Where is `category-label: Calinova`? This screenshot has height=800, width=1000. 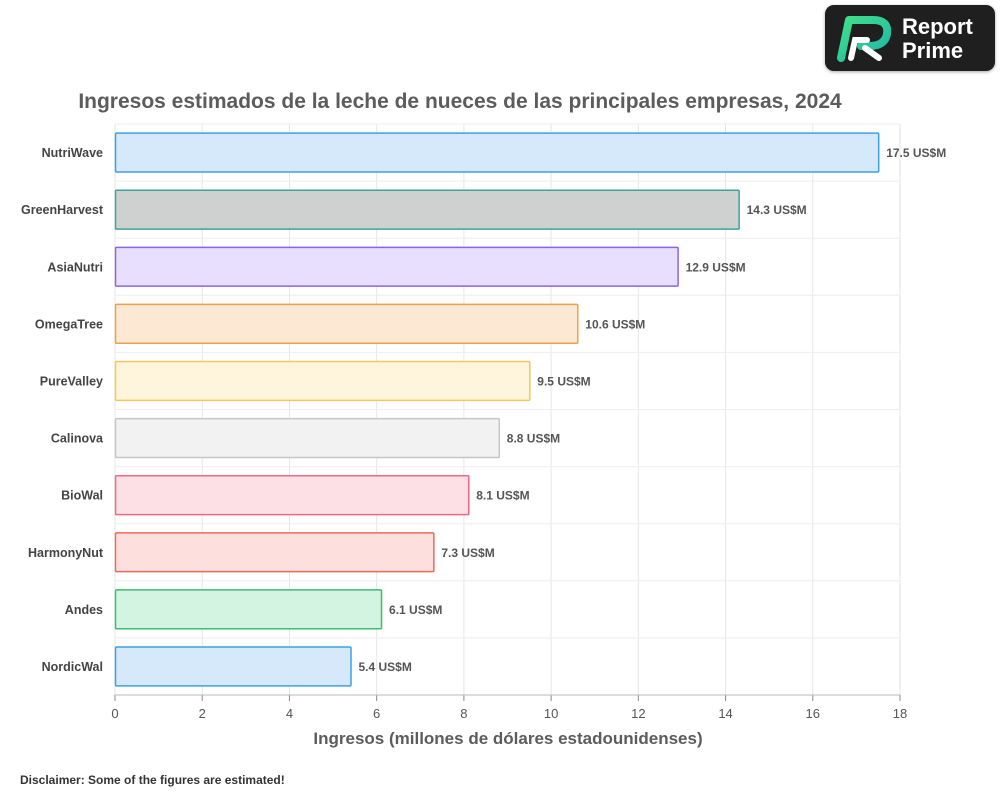 category-label: Calinova is located at coordinates (77, 439).